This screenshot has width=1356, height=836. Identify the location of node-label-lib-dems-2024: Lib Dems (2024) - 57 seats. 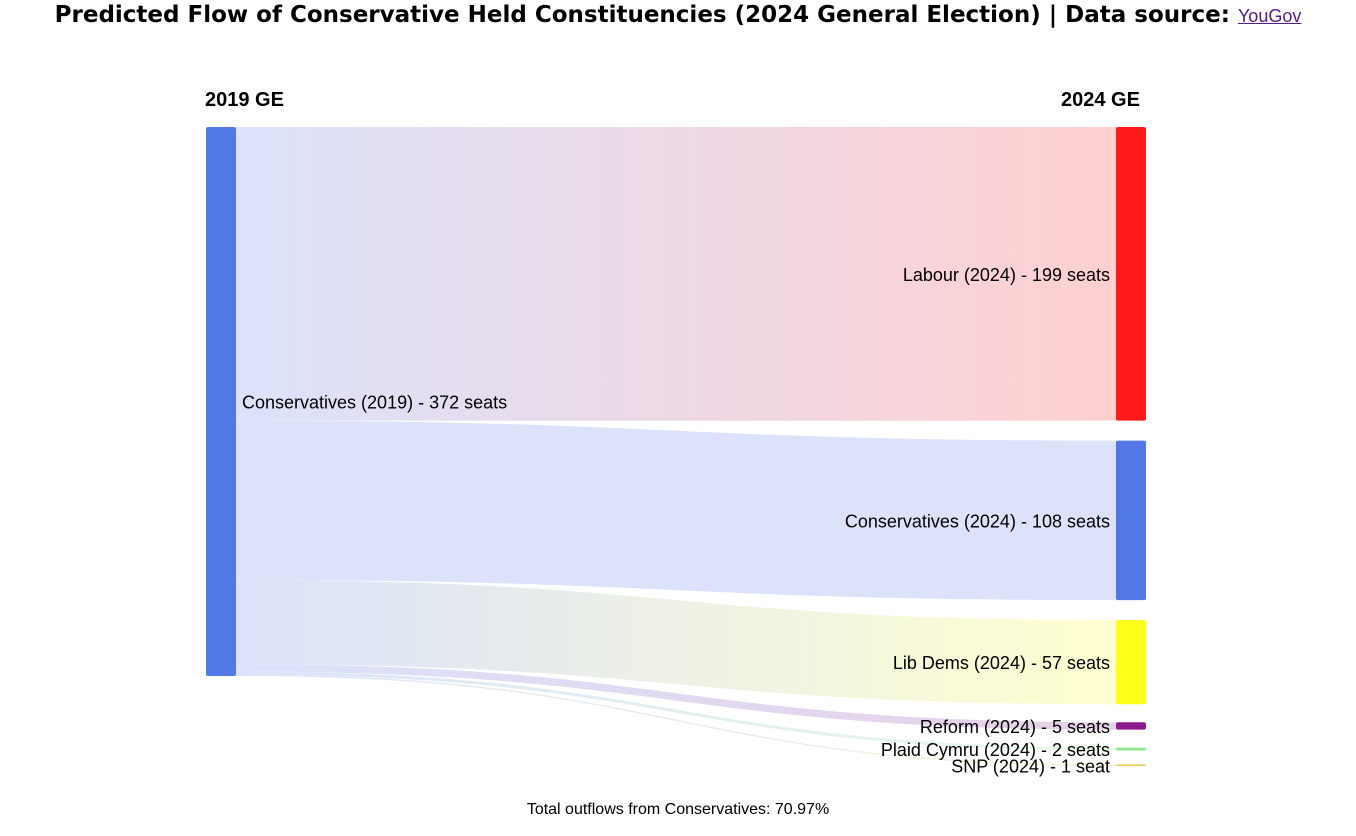
(1001, 663).